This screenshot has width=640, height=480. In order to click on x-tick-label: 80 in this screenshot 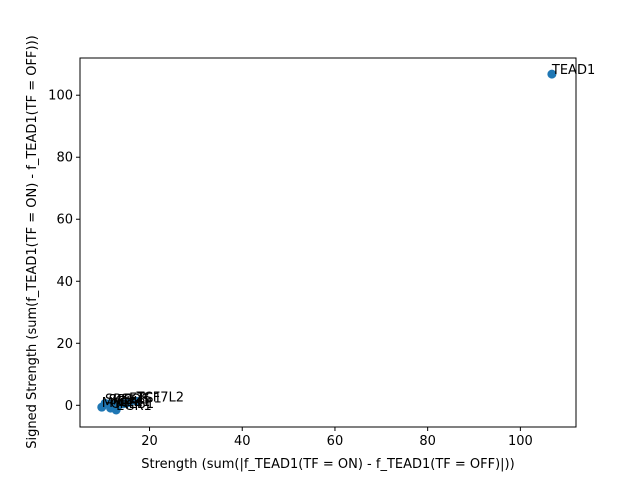, I will do `click(427, 441)`.